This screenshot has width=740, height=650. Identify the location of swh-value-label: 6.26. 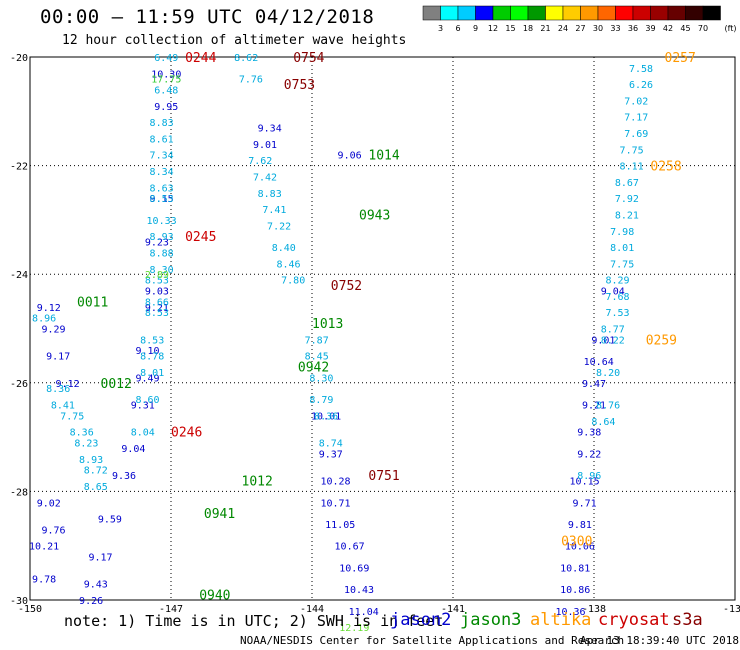
(641, 85).